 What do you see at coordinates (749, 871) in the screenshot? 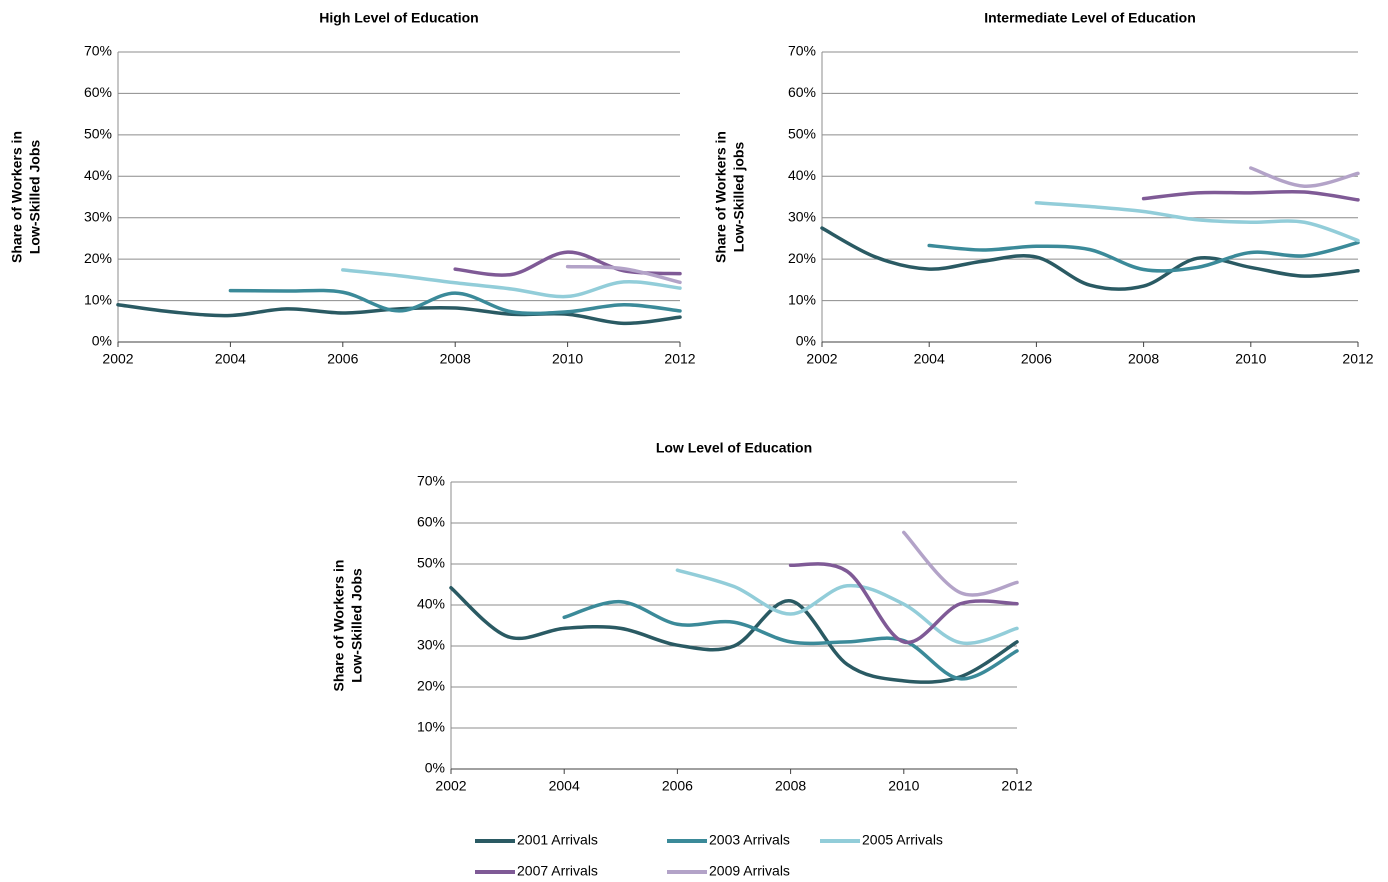
I see `legend-label: 2009 Arrivals` at bounding box center [749, 871].